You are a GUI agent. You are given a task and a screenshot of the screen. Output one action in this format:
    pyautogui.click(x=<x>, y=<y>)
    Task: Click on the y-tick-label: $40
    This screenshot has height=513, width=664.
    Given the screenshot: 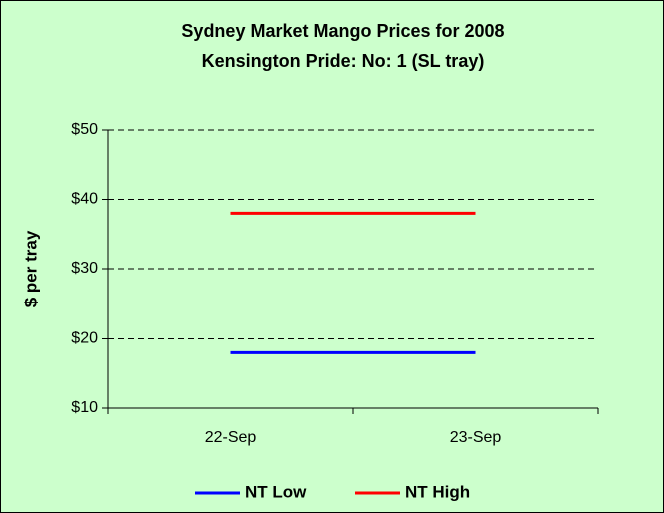 What is the action you would take?
    pyautogui.click(x=84, y=199)
    